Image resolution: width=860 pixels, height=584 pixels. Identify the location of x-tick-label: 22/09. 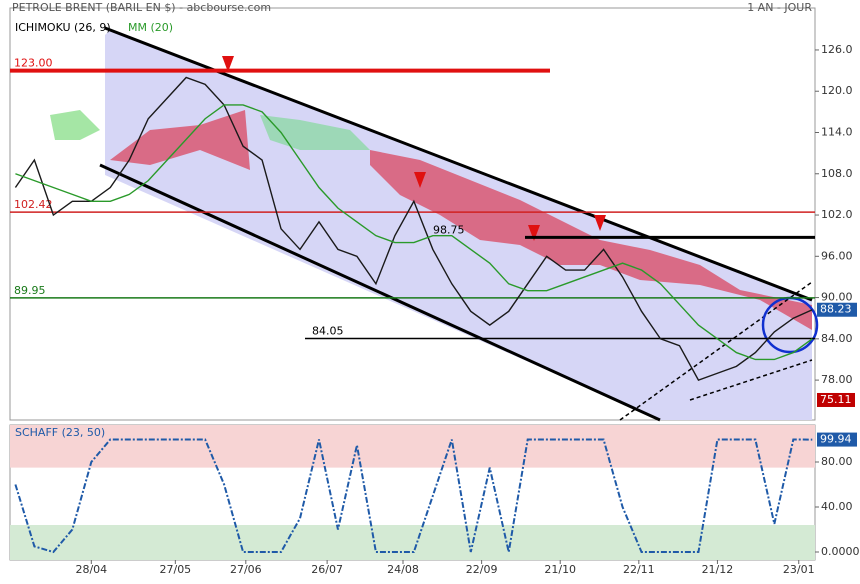
(482, 569).